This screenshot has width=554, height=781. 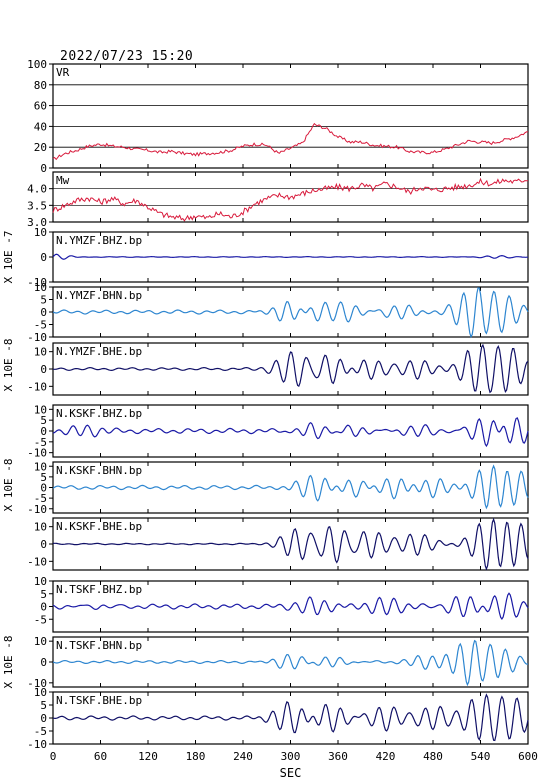 I want to click on y-tick-label: 3.5, so click(x=37, y=205).